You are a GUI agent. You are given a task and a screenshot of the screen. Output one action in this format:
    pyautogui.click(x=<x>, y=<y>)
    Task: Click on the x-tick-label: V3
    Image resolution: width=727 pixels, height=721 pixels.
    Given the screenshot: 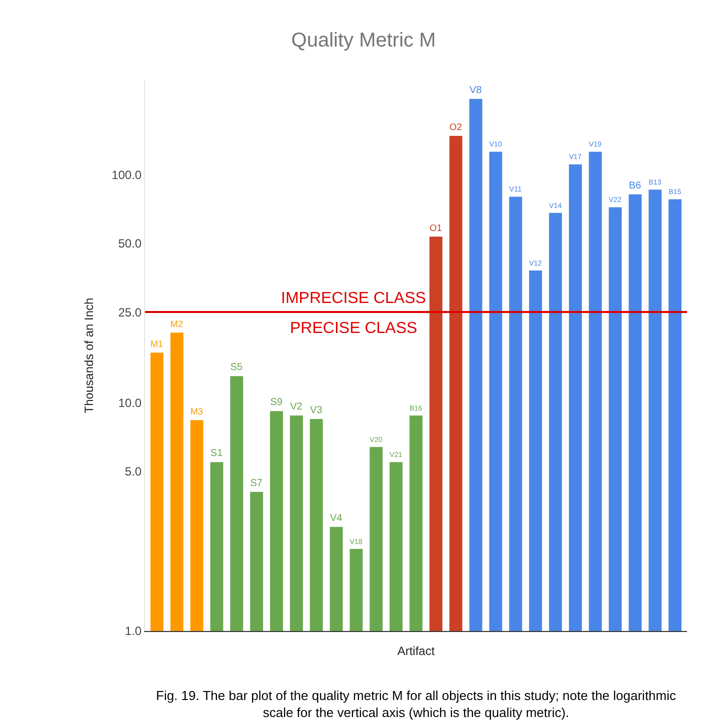 What is the action you would take?
    pyautogui.click(x=316, y=410)
    